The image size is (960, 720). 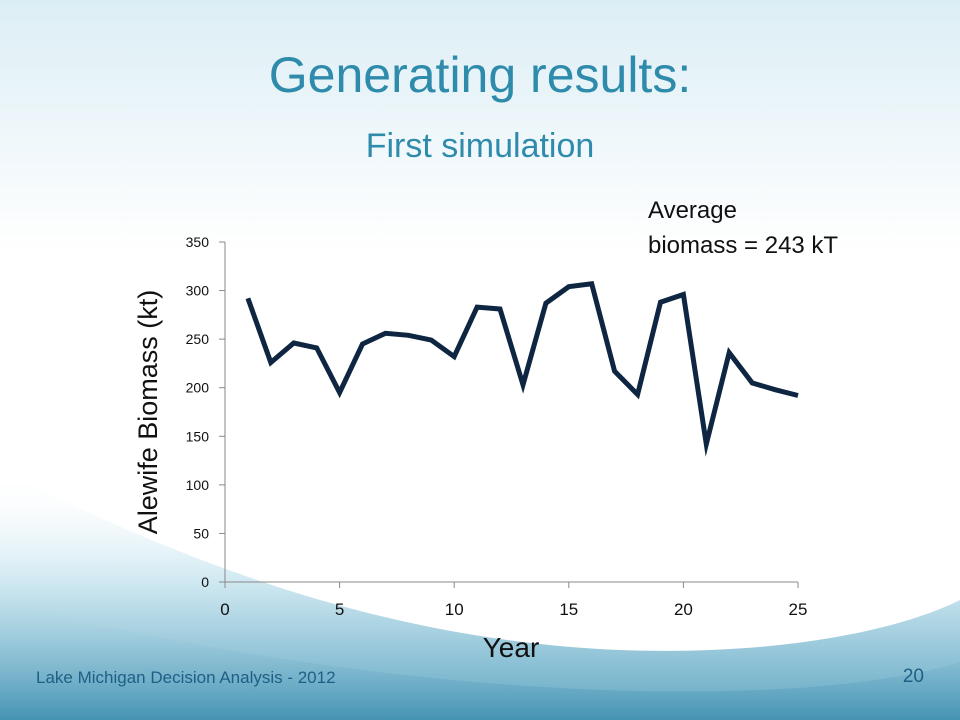 I want to click on y-tick-label: 300, so click(x=198, y=291).